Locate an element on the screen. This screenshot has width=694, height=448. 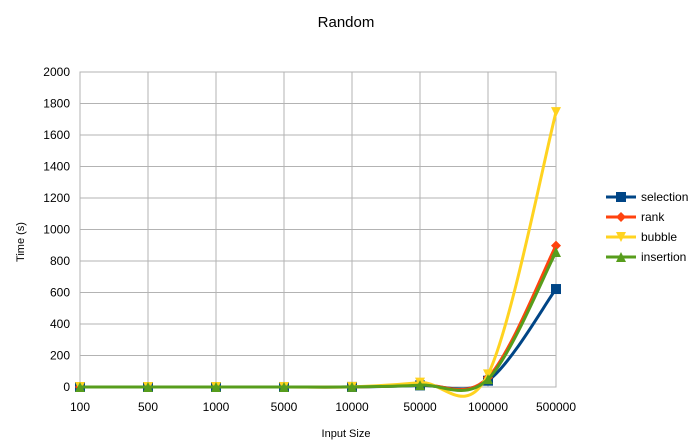
x-tick-label: 50000 is located at coordinates (420, 407).